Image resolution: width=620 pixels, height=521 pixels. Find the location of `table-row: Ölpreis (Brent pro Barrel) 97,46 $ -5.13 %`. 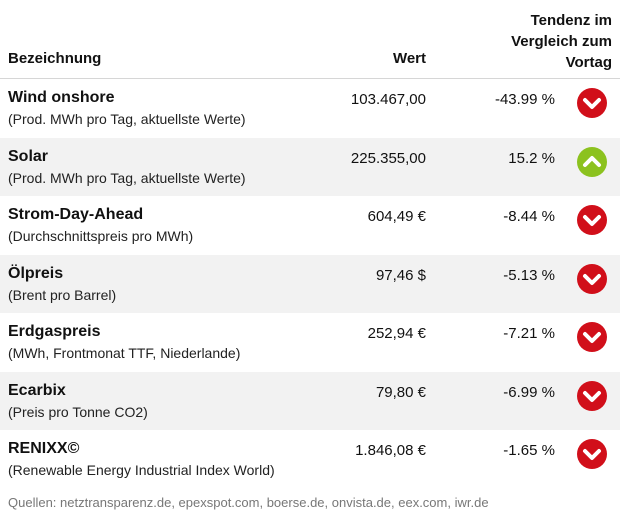

table-row: Ölpreis (Brent pro Barrel) 97,46 $ -5.13 % is located at coordinates (310, 283).